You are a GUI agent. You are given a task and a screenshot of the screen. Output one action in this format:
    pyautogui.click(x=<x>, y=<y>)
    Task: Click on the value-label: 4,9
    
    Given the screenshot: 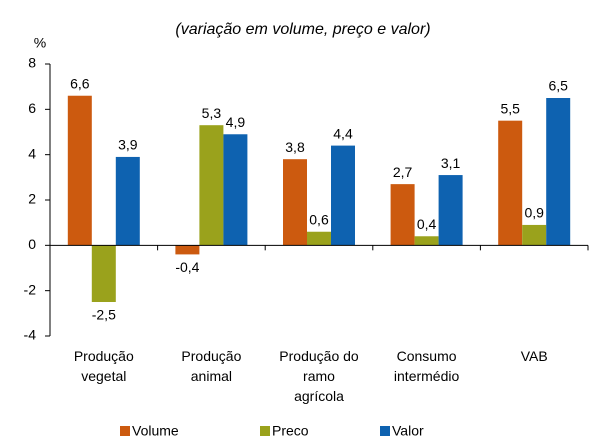 What is the action you would take?
    pyautogui.click(x=236, y=122)
    